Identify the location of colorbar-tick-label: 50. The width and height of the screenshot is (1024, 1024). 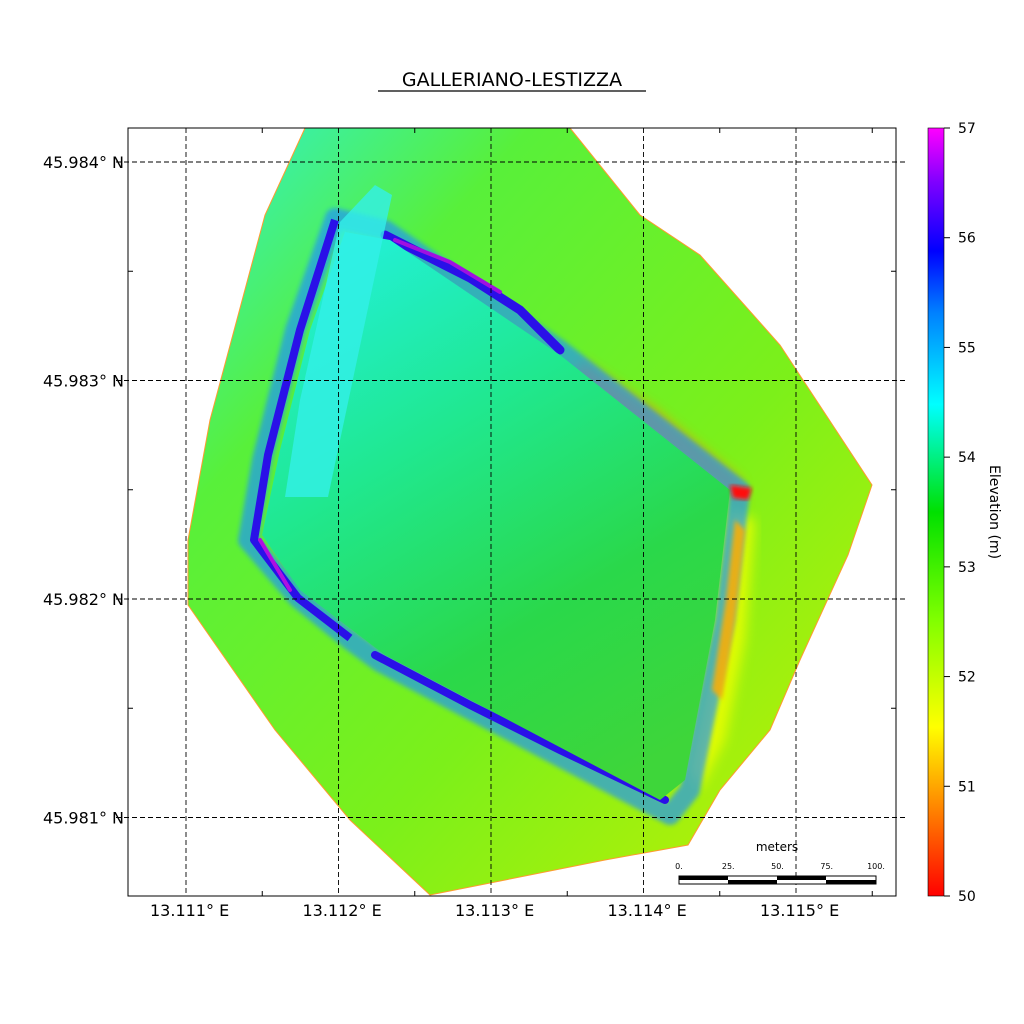
(967, 897).